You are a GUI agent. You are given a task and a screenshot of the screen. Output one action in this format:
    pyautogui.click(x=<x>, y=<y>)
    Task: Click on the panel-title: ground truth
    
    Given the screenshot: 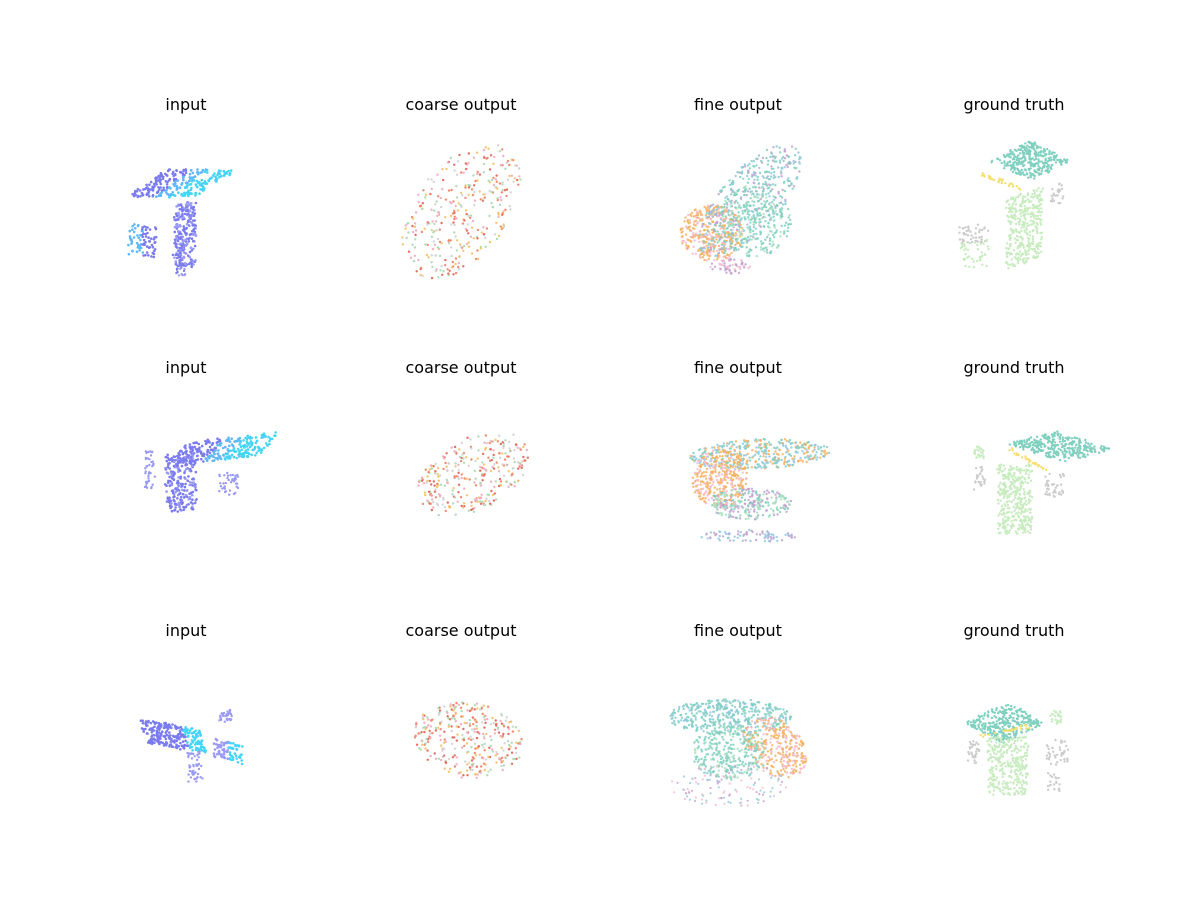 What is the action you would take?
    pyautogui.click(x=1014, y=104)
    